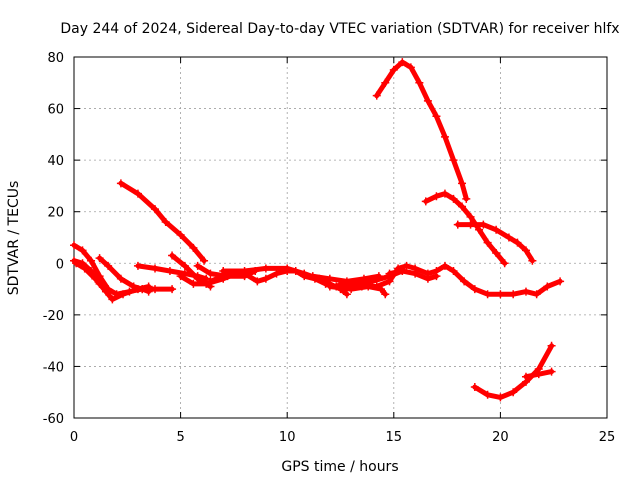 The width and height of the screenshot is (640, 480). Describe the element at coordinates (53, 367) in the screenshot. I see `y-tick-label: -40` at that location.